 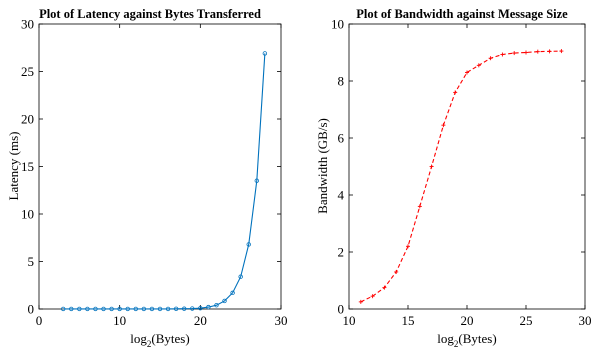 What do you see at coordinates (408, 320) in the screenshot?
I see `bandwidth-x-tick-label: 15` at bounding box center [408, 320].